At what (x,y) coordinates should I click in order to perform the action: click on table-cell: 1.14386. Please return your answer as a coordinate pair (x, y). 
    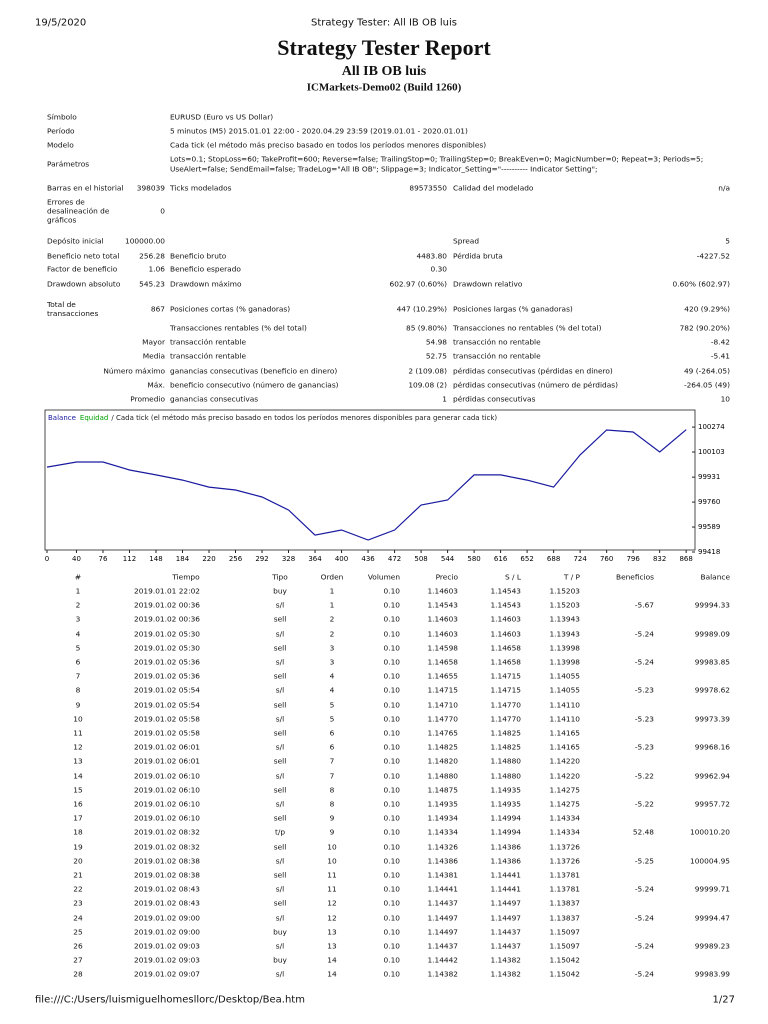
    Looking at the image, I should click on (505, 861).